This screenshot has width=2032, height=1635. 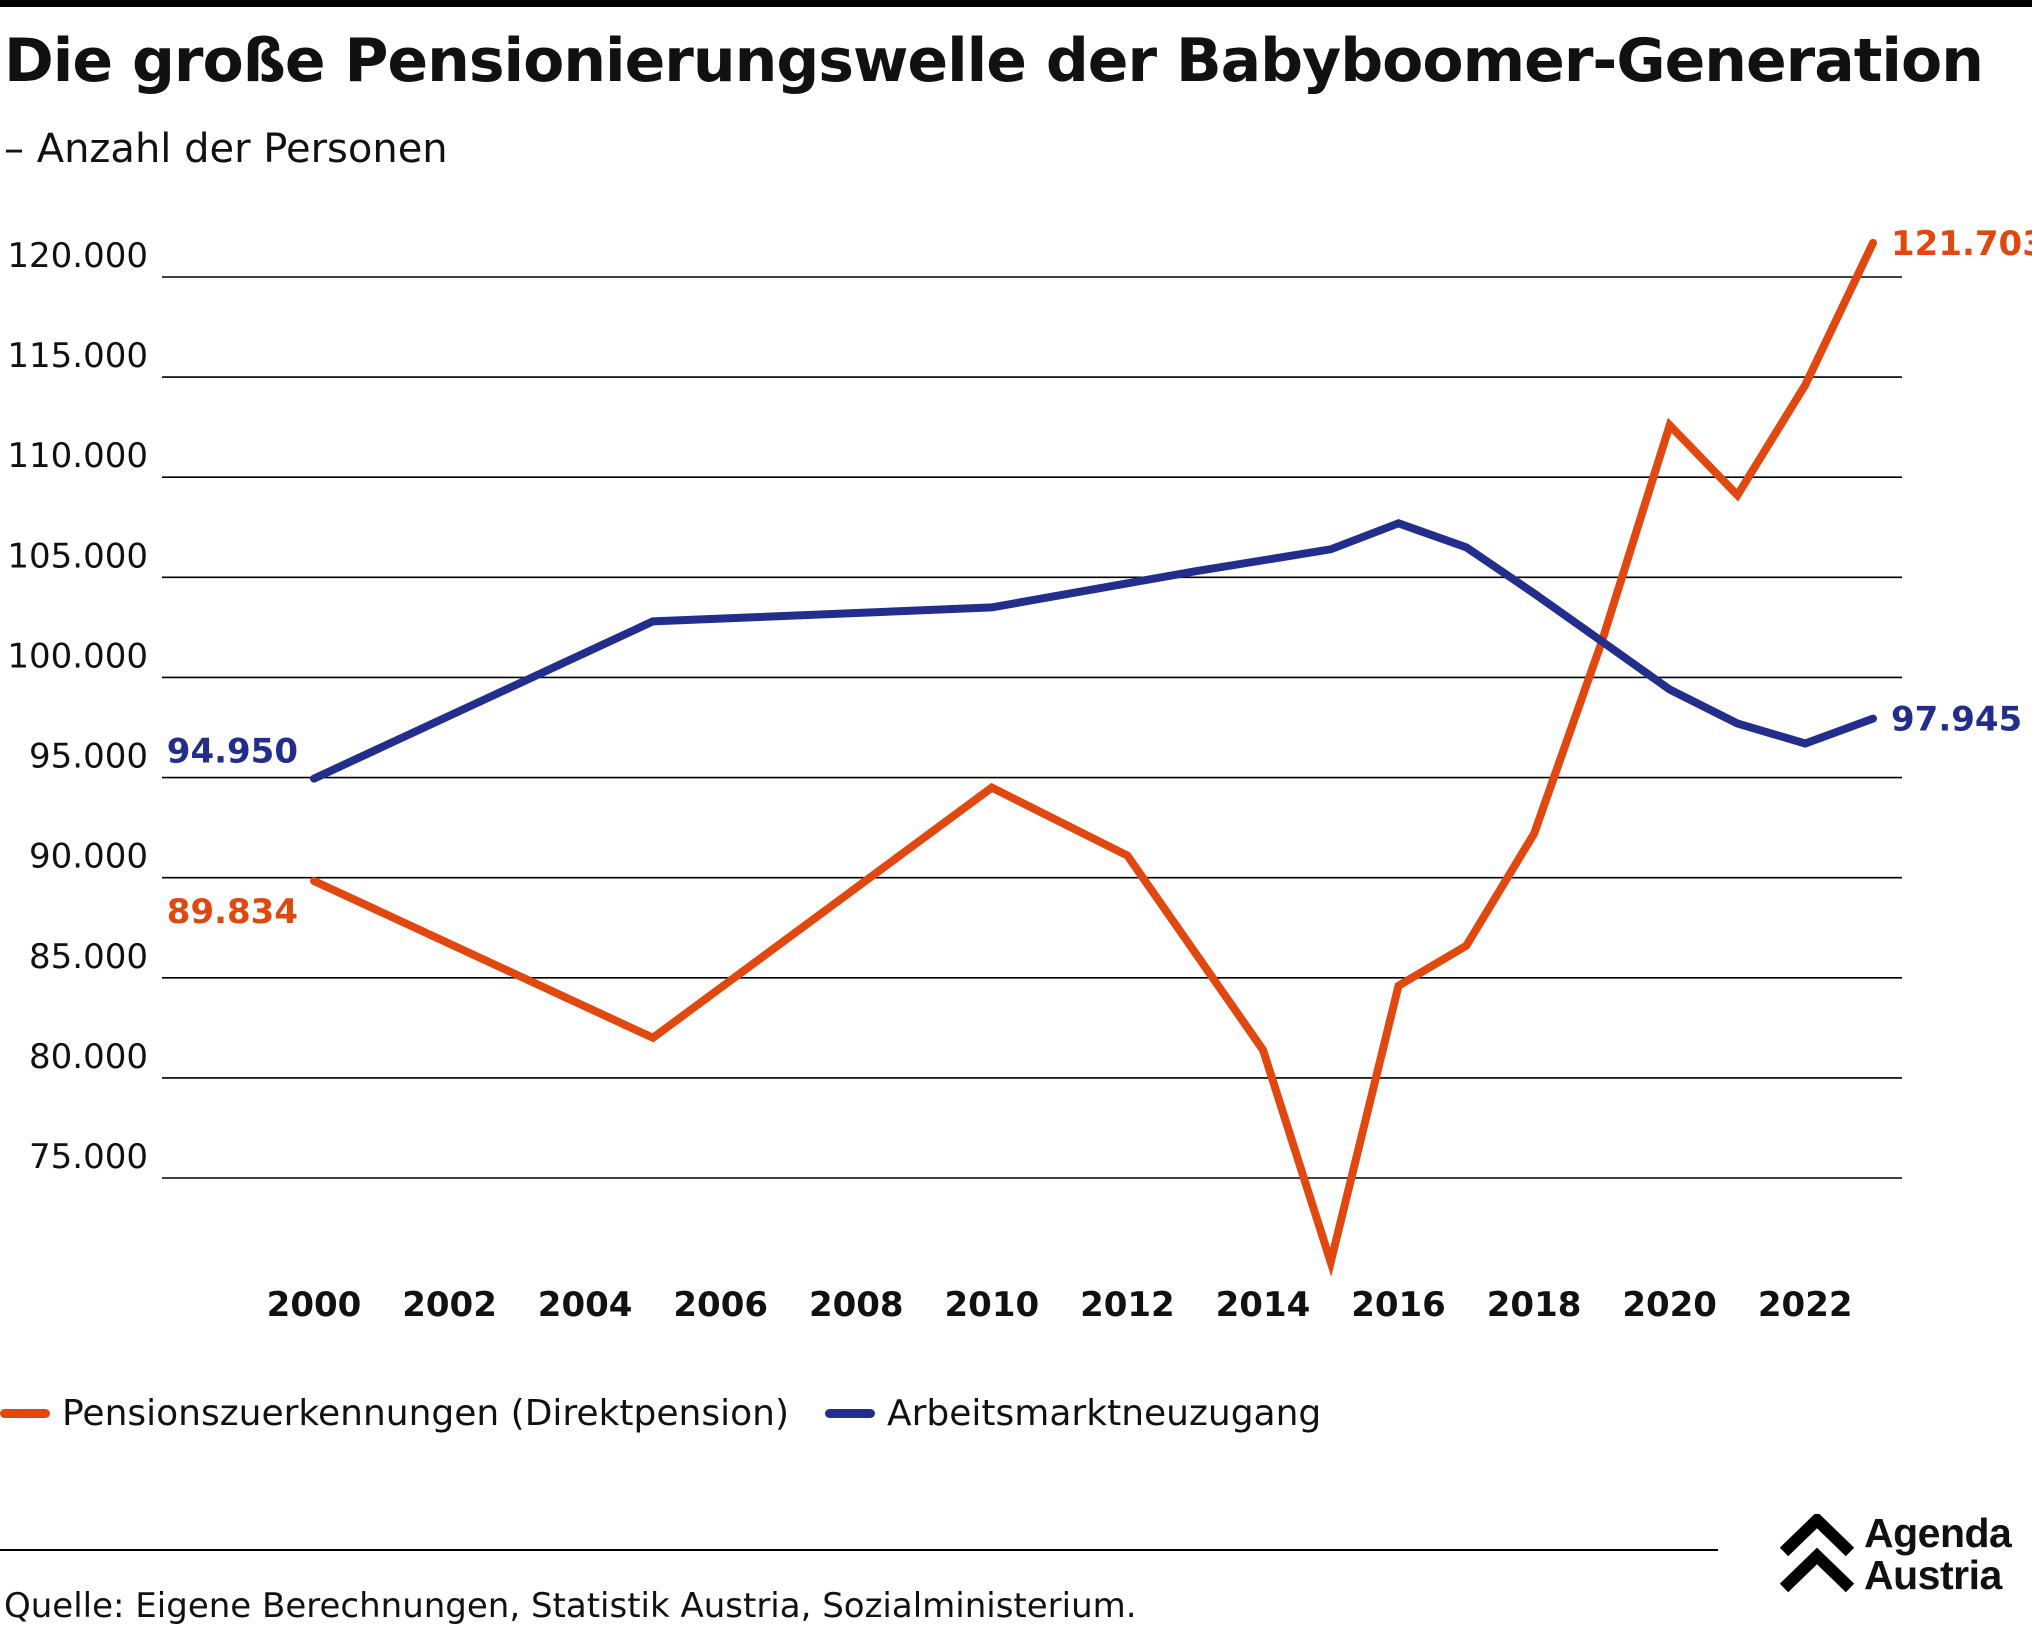 I want to click on x-tick-label: 2000, so click(x=314, y=1305).